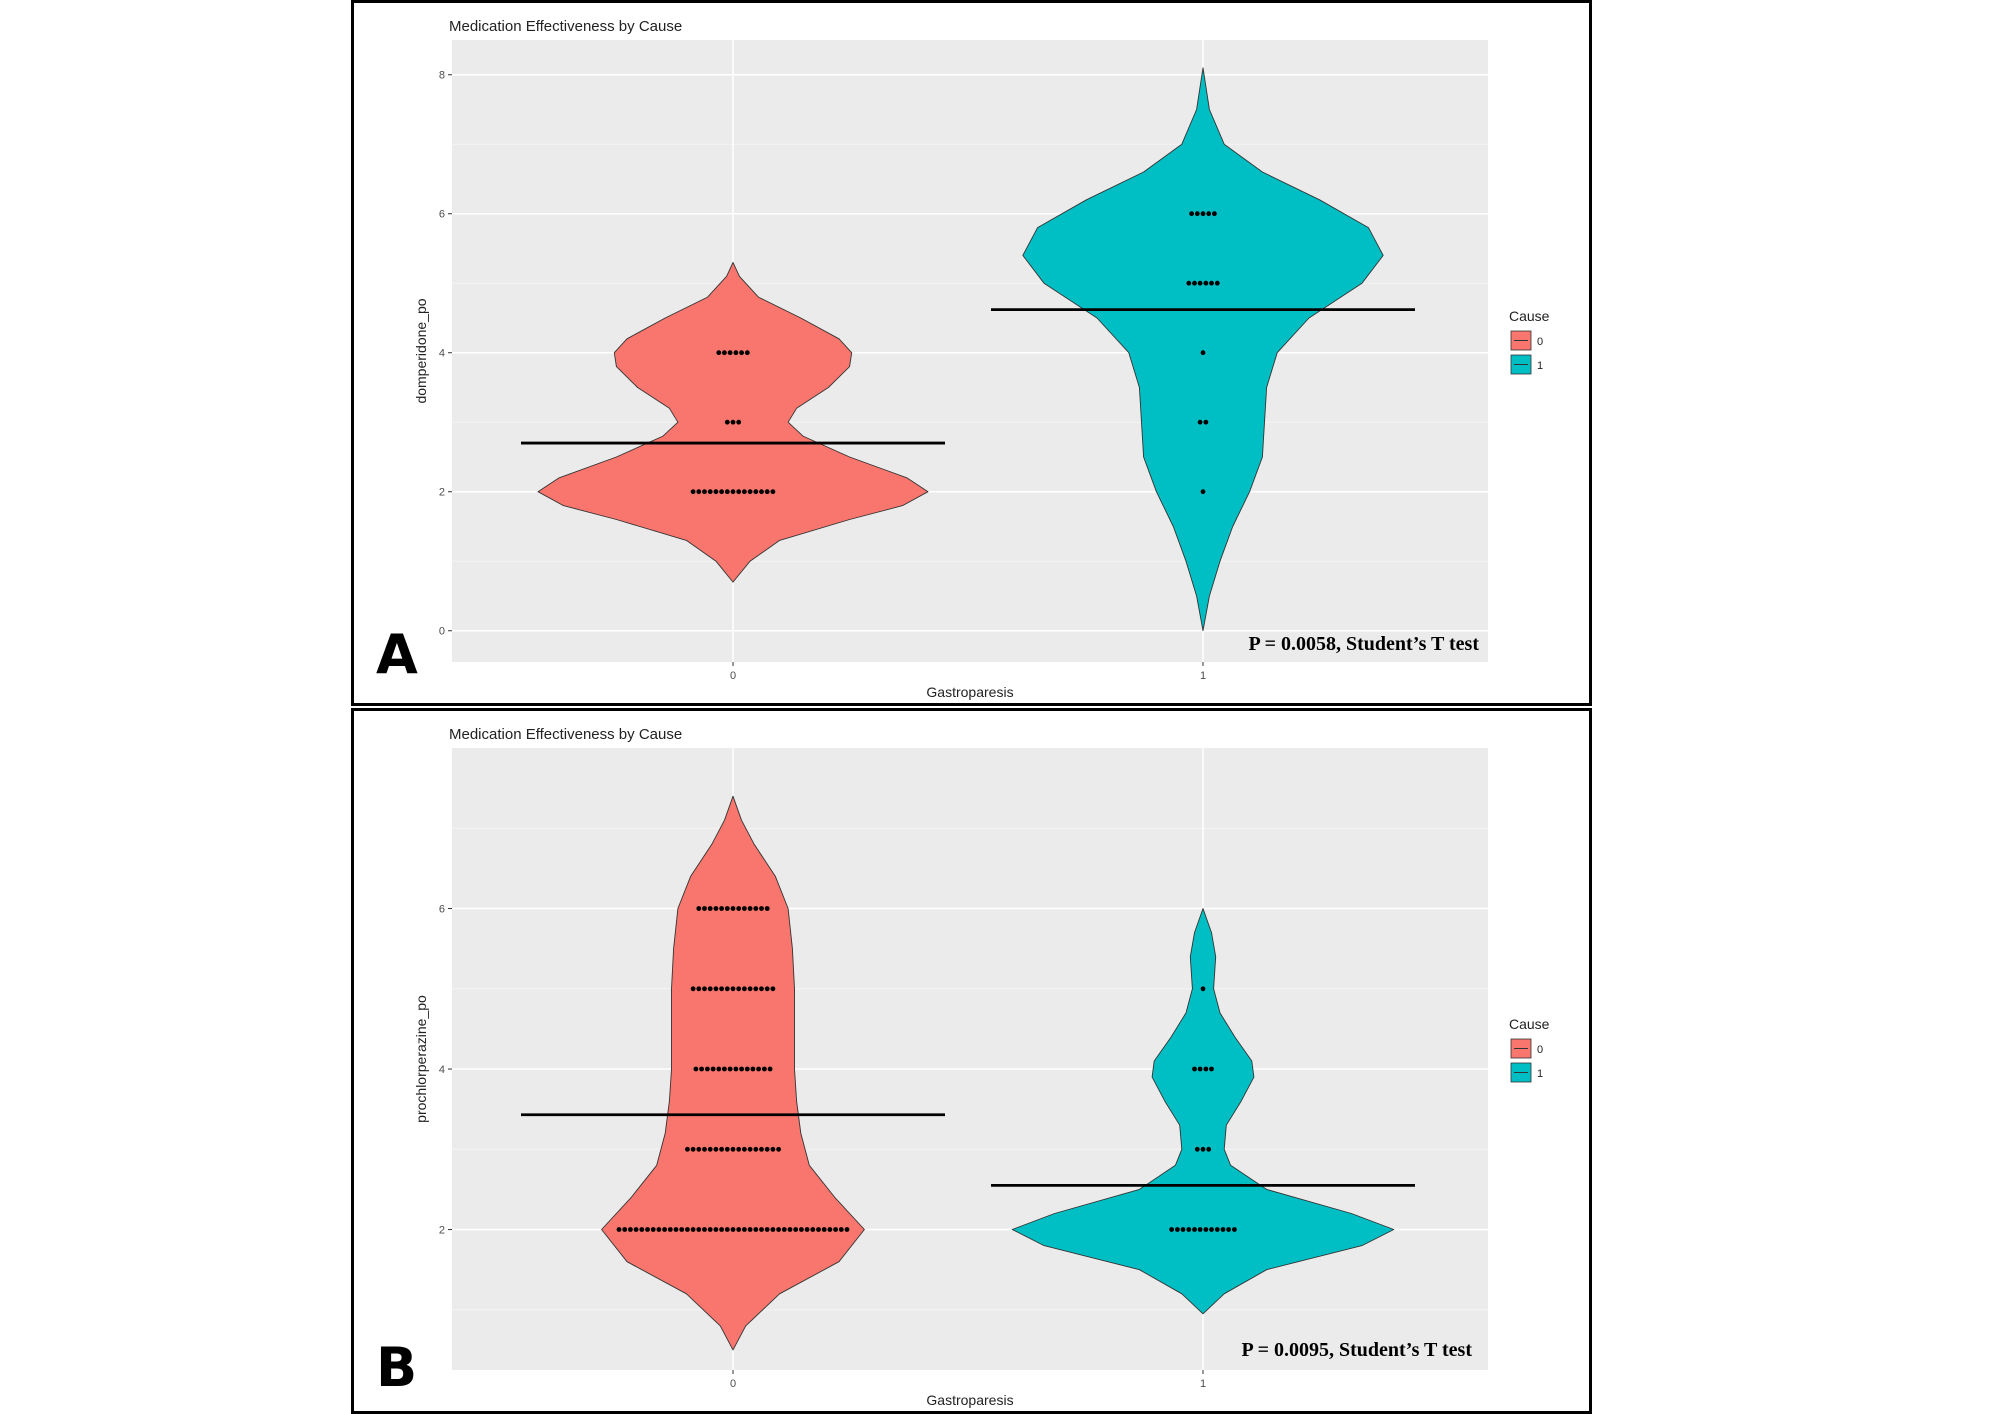  What do you see at coordinates (442, 354) in the screenshot?
I see `y-tick-label: 4` at bounding box center [442, 354].